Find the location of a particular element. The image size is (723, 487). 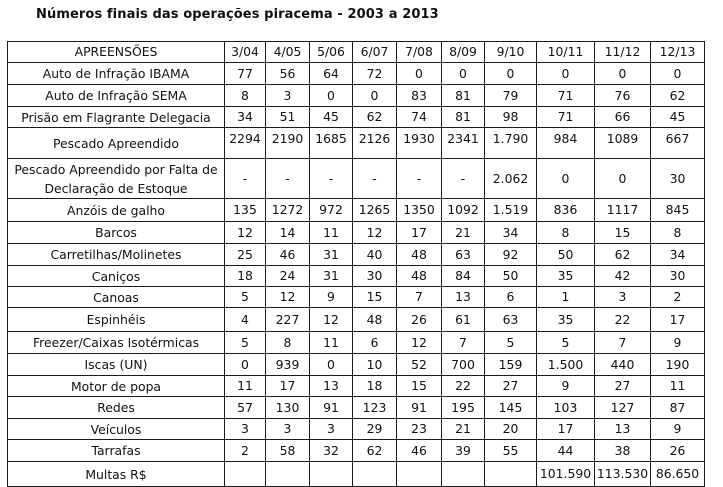

row-label: Auto de Infração SEMA is located at coordinates (116, 95).